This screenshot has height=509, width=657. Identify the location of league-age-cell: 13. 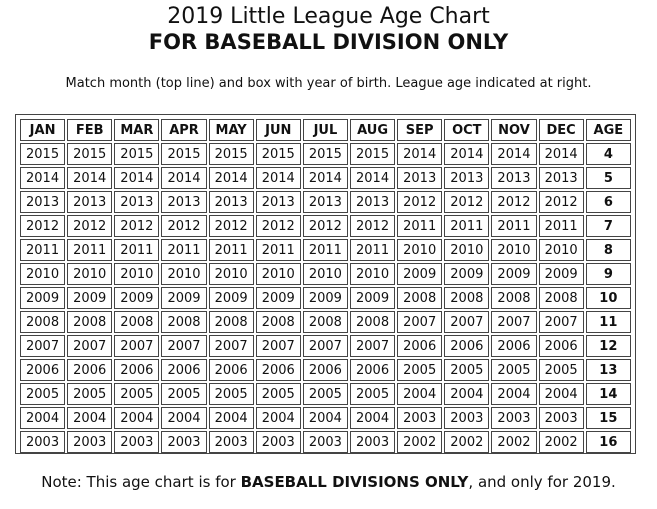
(608, 370).